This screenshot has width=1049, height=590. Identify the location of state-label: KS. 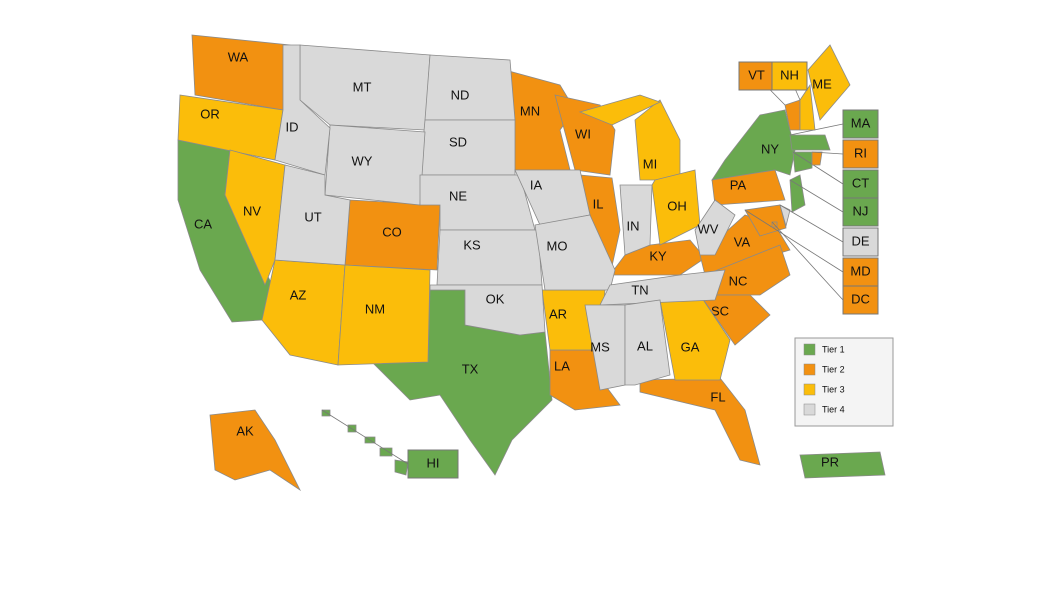
(472, 244).